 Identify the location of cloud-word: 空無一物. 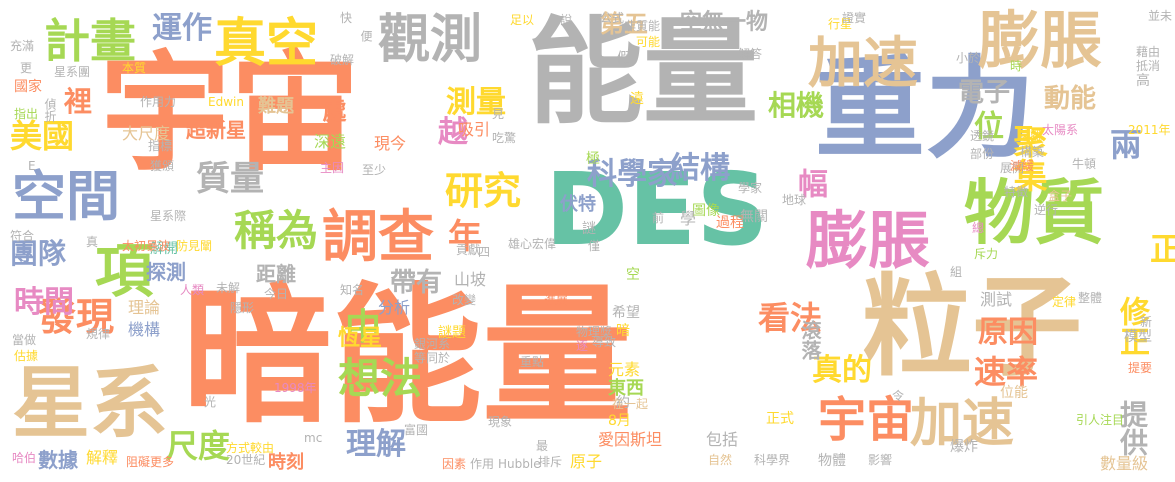
(724, 22).